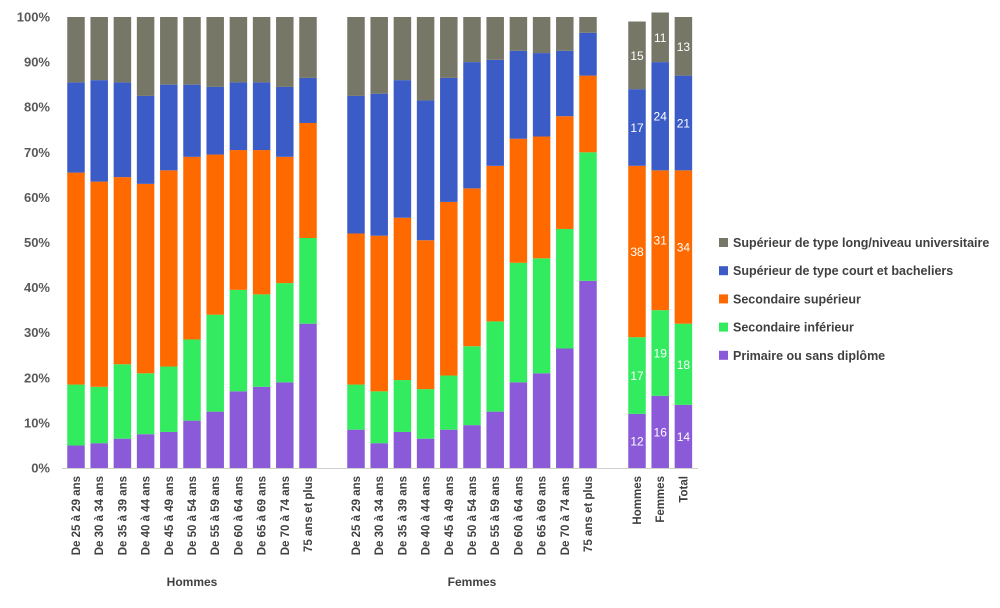 This screenshot has width=1000, height=608. Describe the element at coordinates (37, 197) in the screenshot. I see `y-tick-label: 60%` at that location.